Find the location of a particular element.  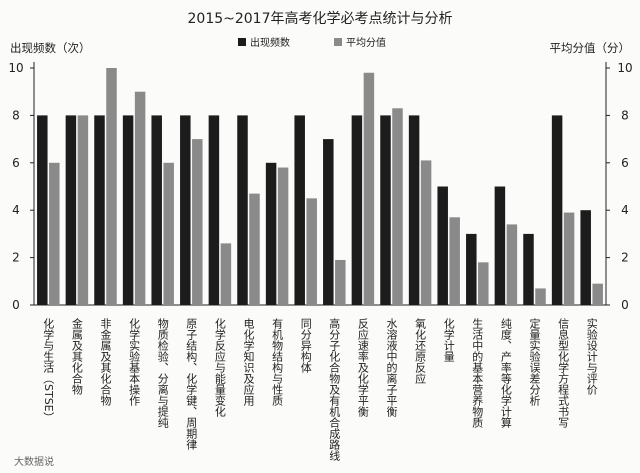

category-label: 实验设计与评价 is located at coordinates (591, 356).